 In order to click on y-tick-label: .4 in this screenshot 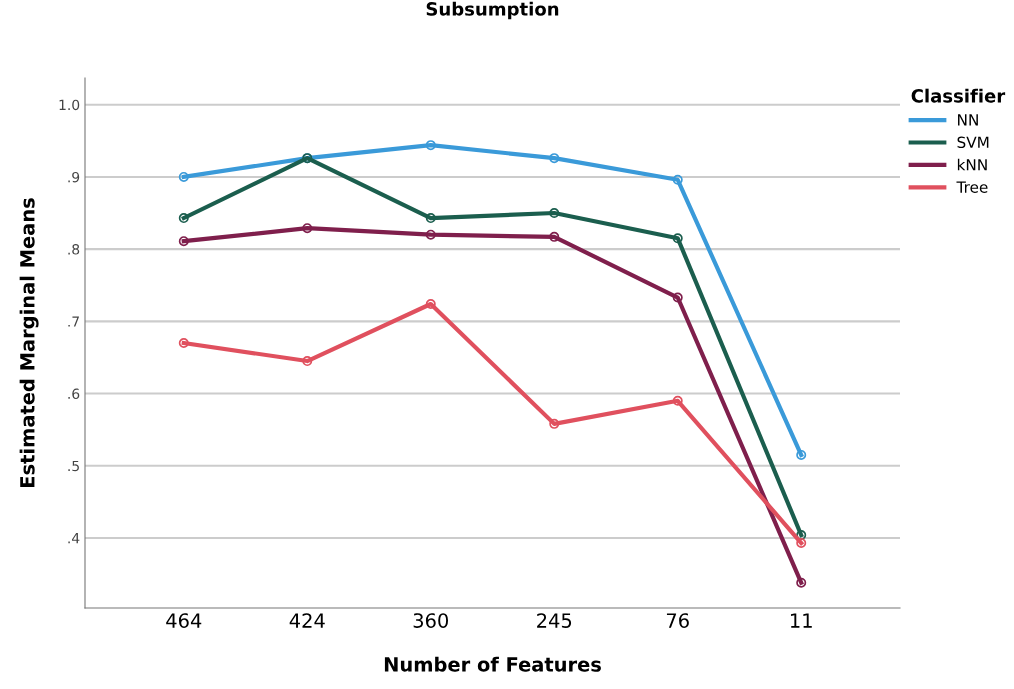, I will do `click(74, 538)`.